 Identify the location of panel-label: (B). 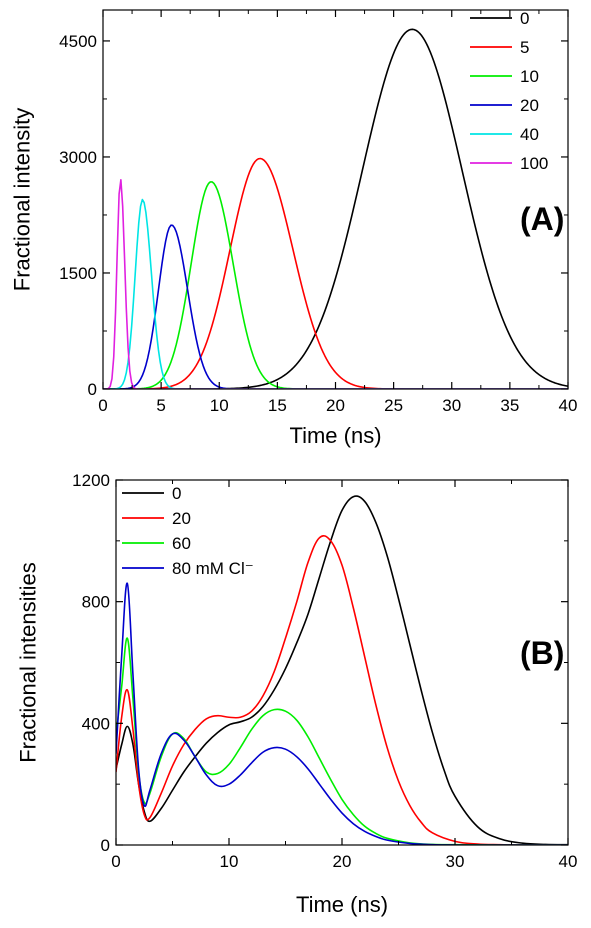
(542, 653).